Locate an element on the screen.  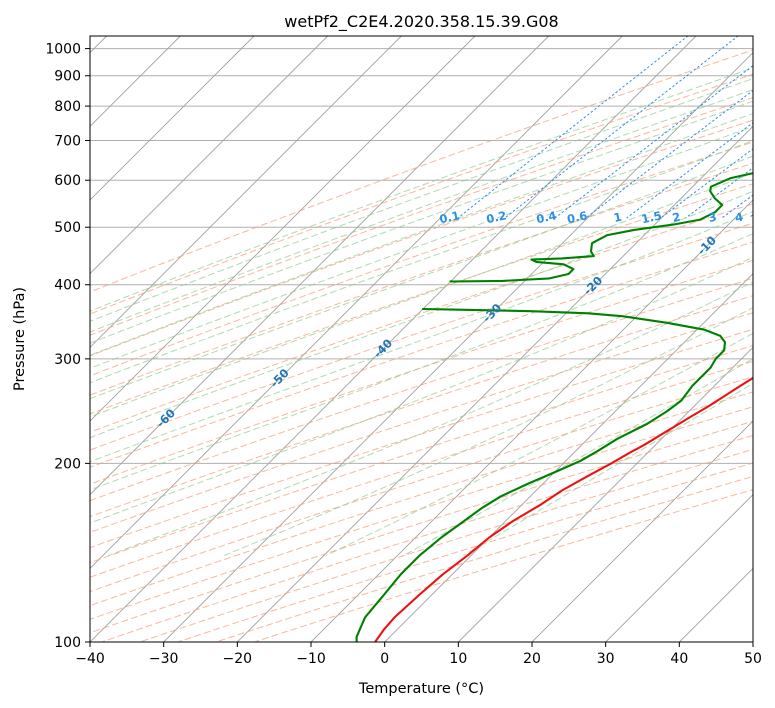
y-tick-label: 200 is located at coordinates (67, 464).